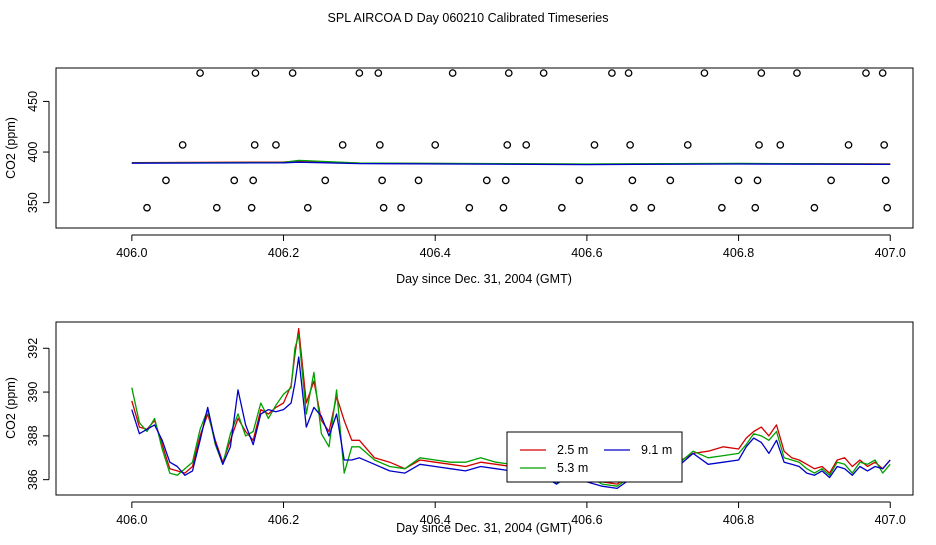 The height and width of the screenshot is (545, 936). Describe the element at coordinates (33, 435) in the screenshot. I see `bottom-y-tick-label: 388` at that location.